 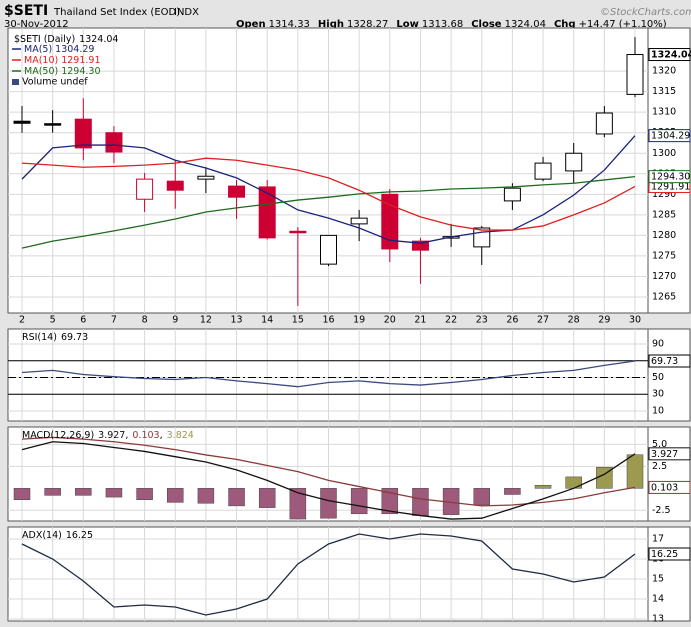 What do you see at coordinates (658, 579) in the screenshot?
I see `y-tick-label: 15` at bounding box center [658, 579].